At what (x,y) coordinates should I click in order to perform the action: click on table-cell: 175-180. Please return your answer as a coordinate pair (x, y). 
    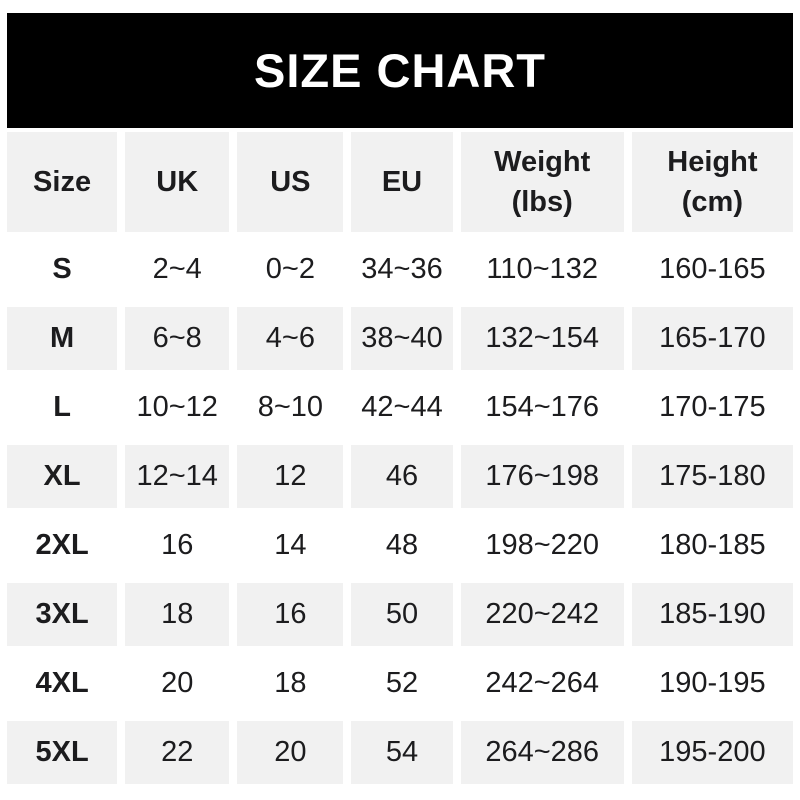
    Looking at the image, I should click on (712, 476).